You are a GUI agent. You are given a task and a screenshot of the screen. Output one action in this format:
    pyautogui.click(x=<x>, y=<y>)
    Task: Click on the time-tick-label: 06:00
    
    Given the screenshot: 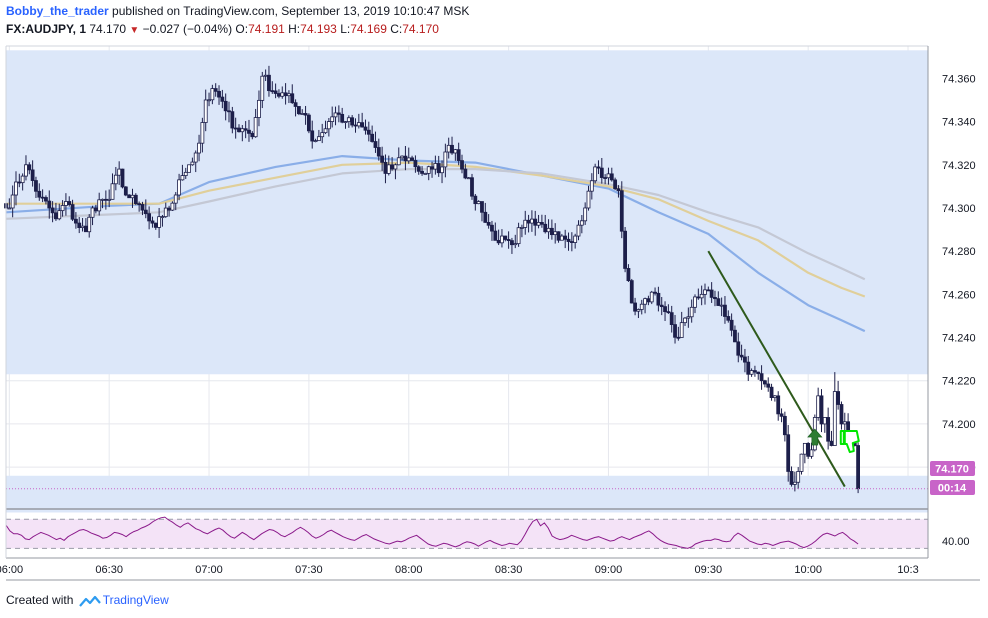 What is the action you would take?
    pyautogui.click(x=11, y=570)
    